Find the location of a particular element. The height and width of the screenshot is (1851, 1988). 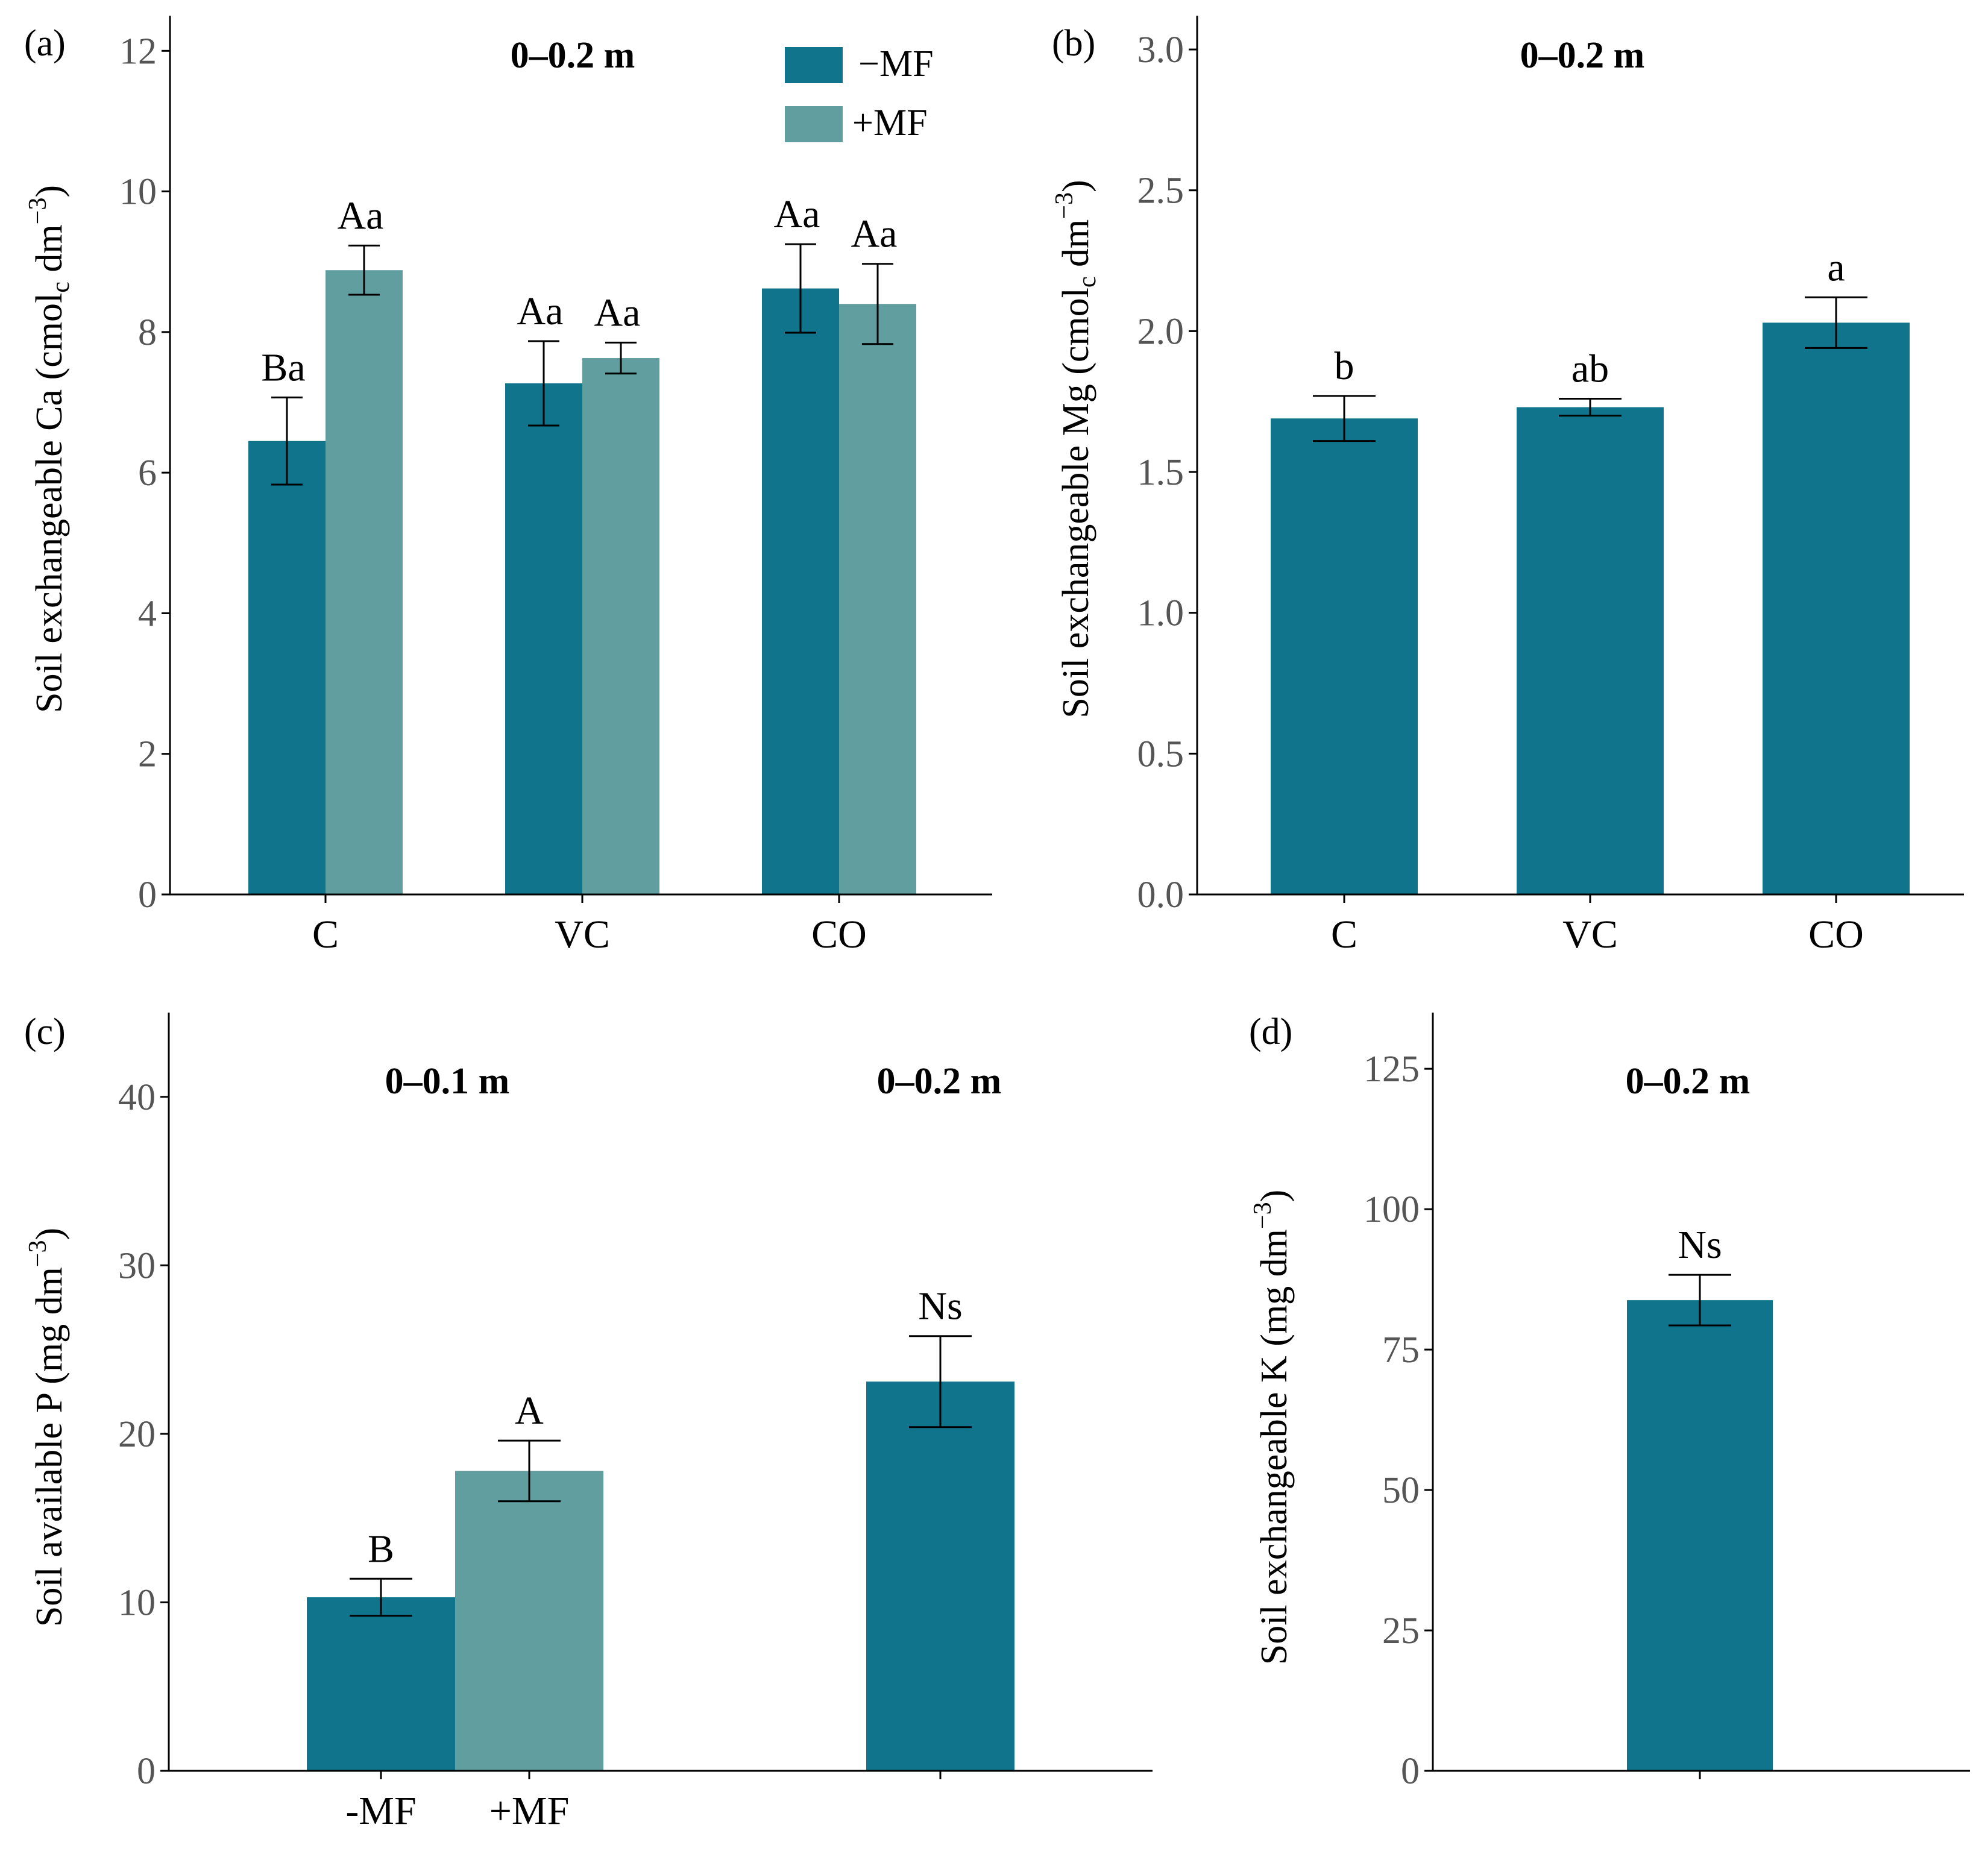

panel-b-sig-label: a is located at coordinates (1836, 267).